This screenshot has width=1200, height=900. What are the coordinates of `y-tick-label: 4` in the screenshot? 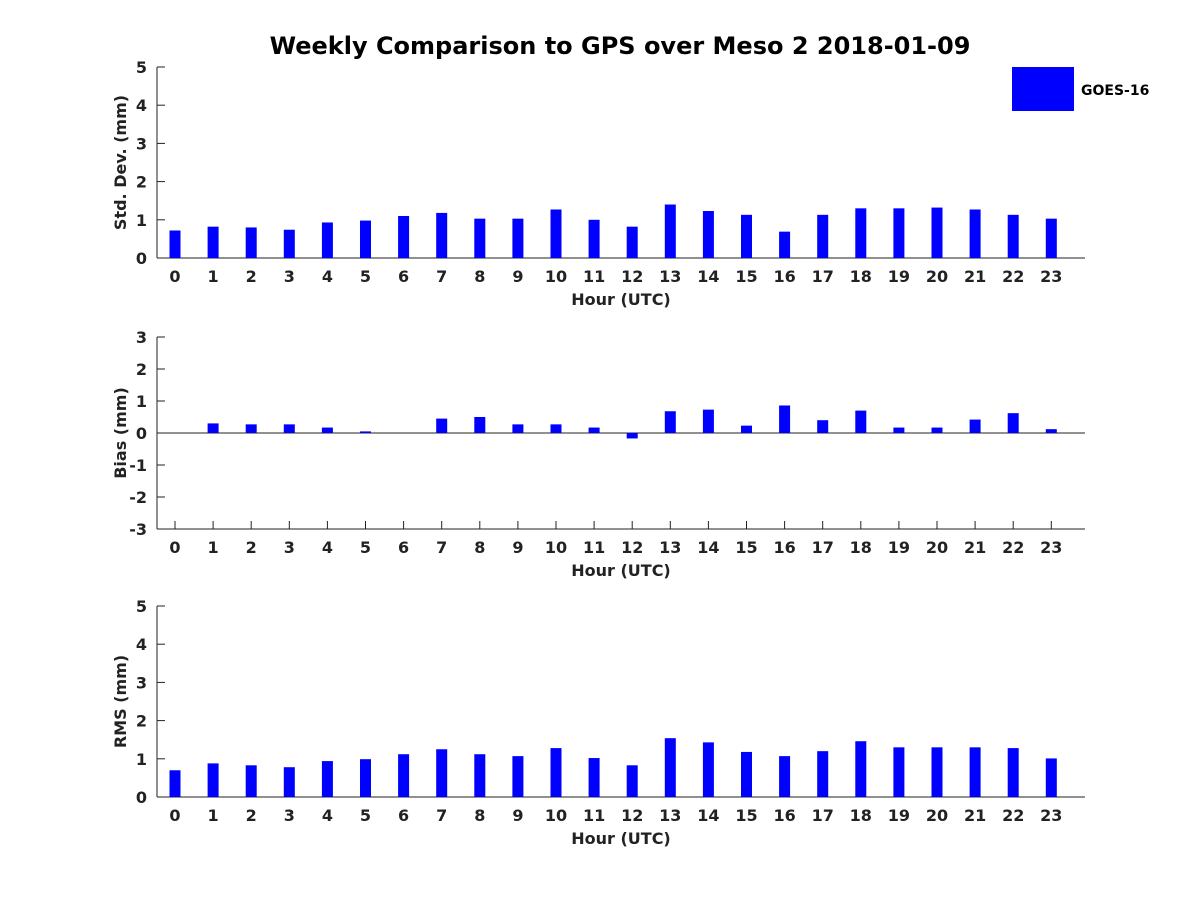 It's located at (141, 105).